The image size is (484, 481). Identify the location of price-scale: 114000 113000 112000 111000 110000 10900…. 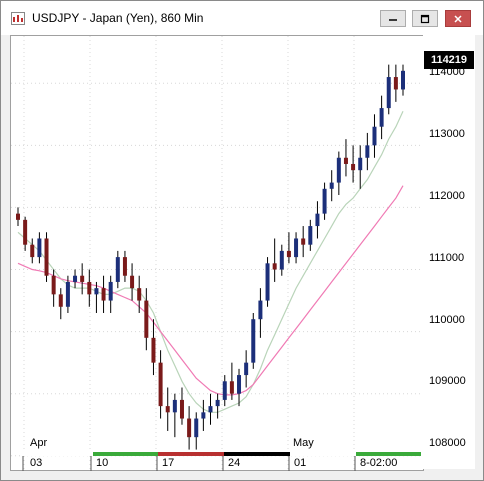
(449, 252).